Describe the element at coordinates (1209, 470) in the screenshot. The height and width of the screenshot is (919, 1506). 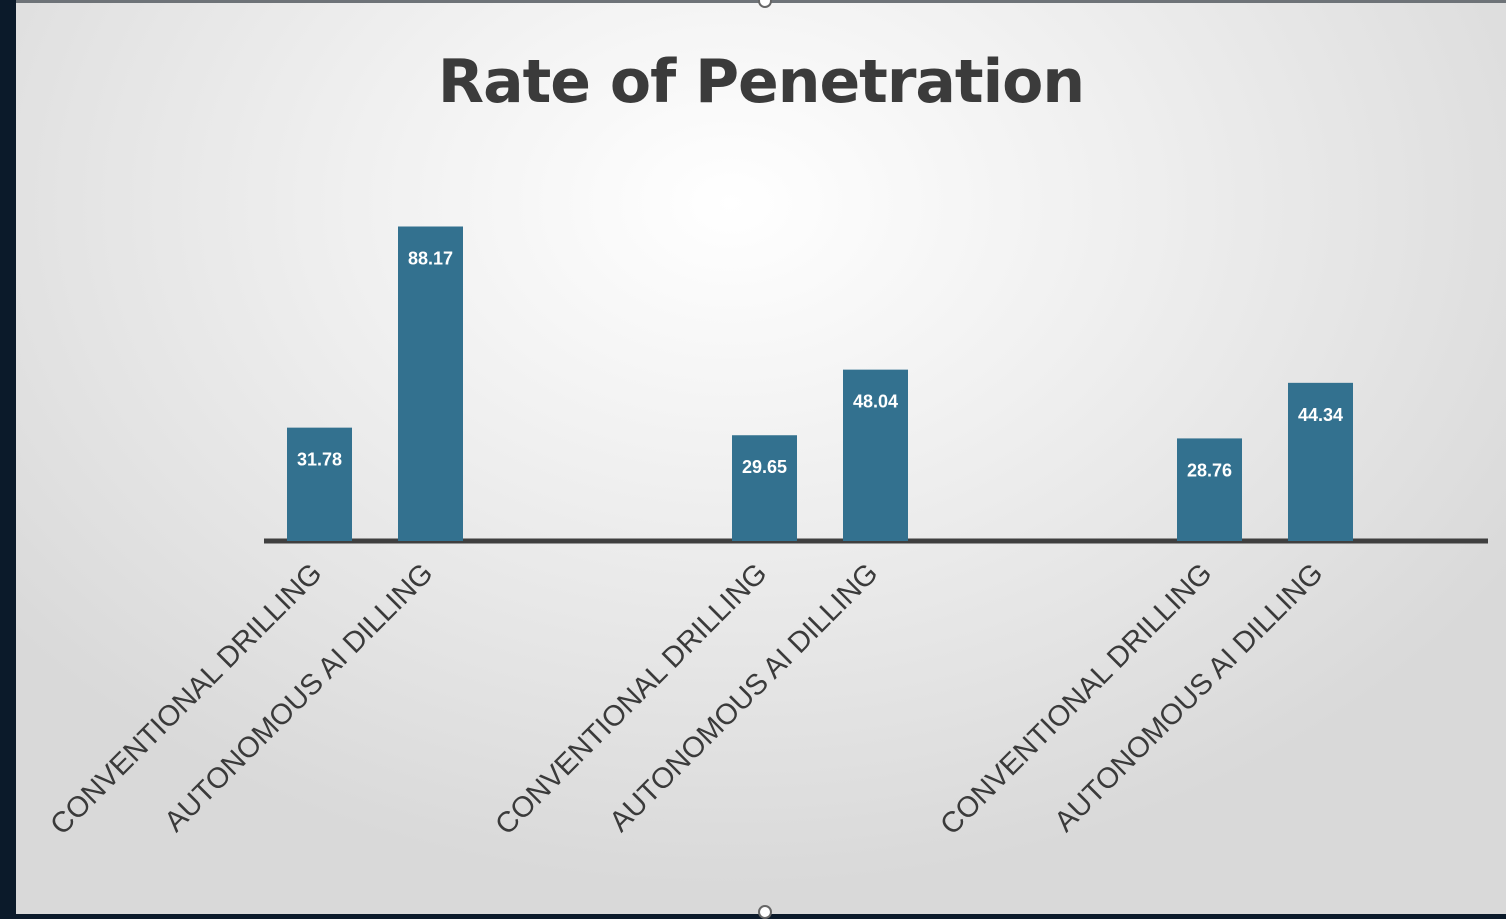
I see `data-label-5: 28.76` at that location.